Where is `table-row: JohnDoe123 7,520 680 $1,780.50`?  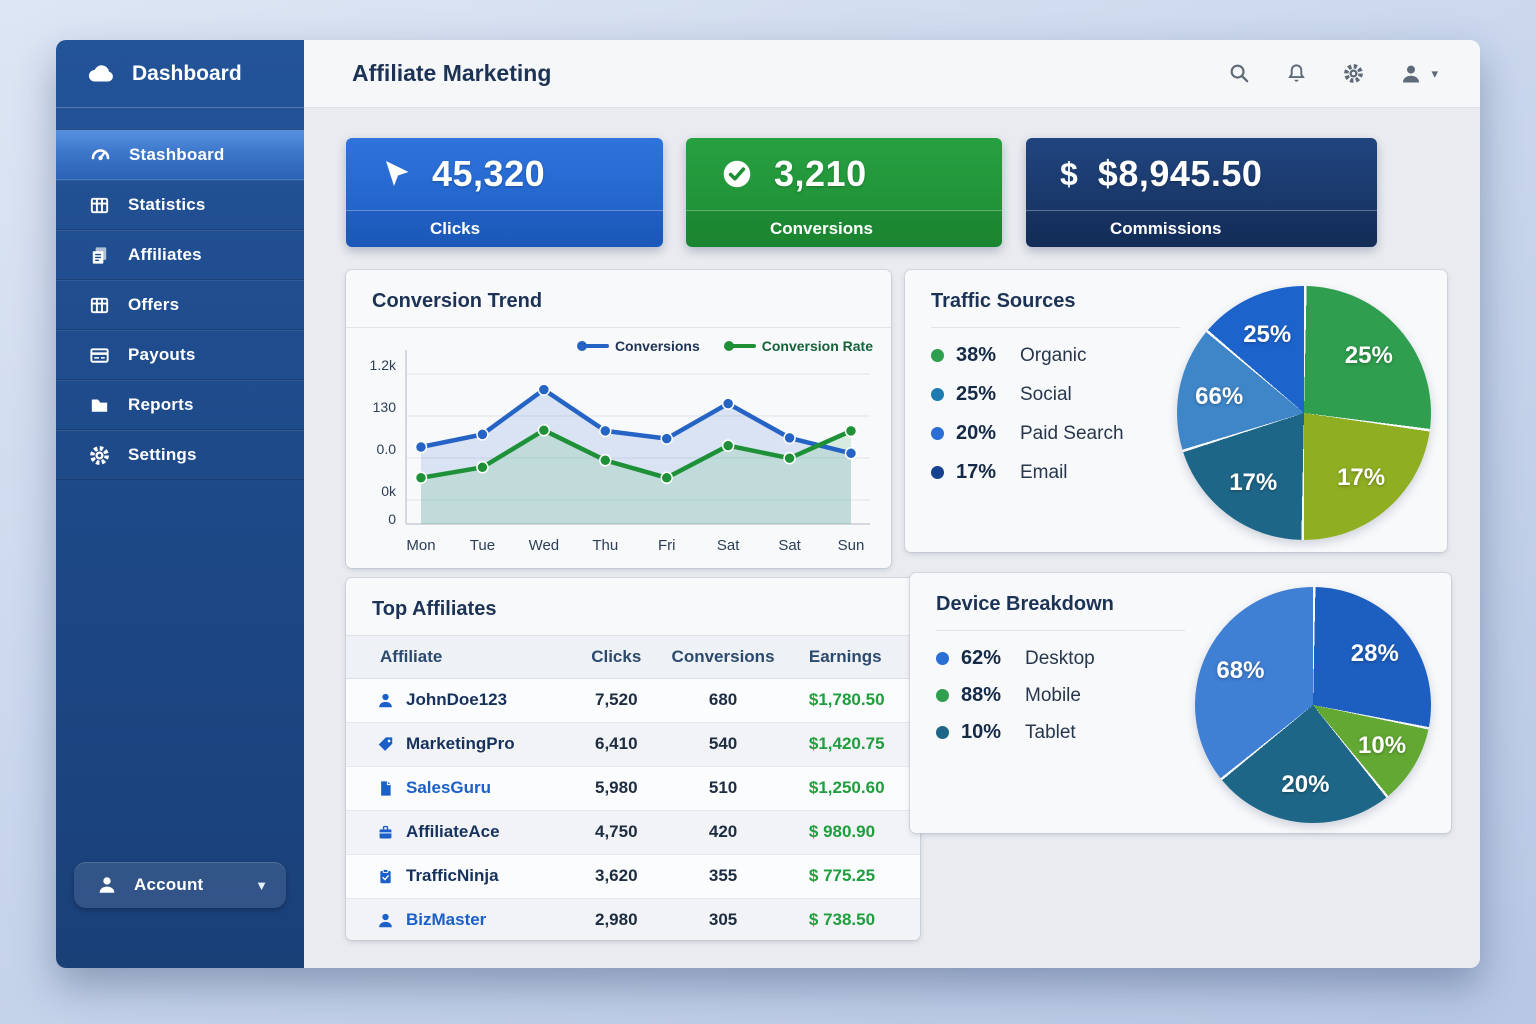
table-row: JohnDoe123 7,520 680 $1,780.50 is located at coordinates (633, 700).